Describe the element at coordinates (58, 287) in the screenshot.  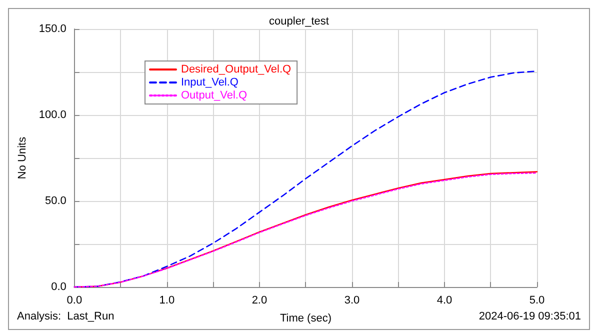
I see `y-tick-label: 0.0` at that location.